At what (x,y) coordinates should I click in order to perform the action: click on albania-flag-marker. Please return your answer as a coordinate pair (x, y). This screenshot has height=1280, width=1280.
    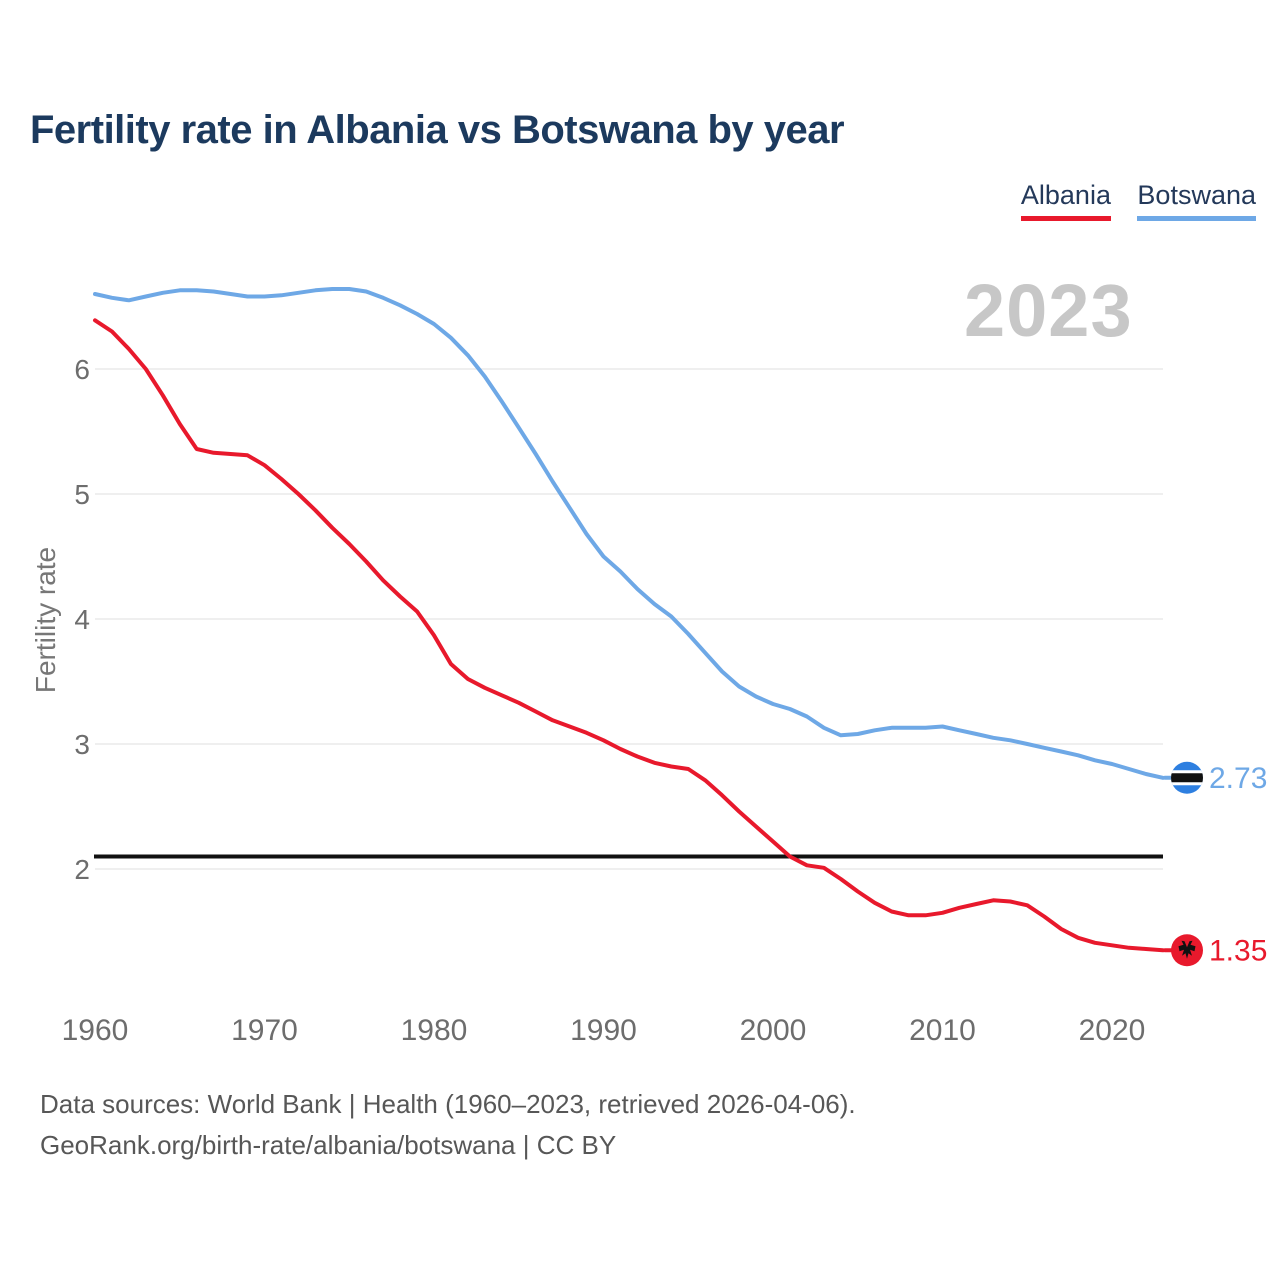
    Looking at the image, I should click on (1187, 950).